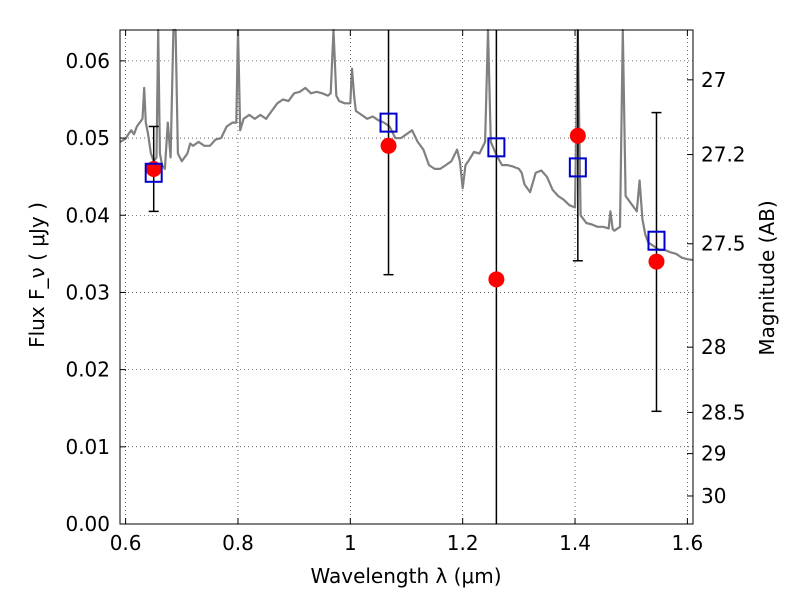 This screenshot has width=800, height=600. I want to click on y-tick-label: 0.04, so click(87, 215).